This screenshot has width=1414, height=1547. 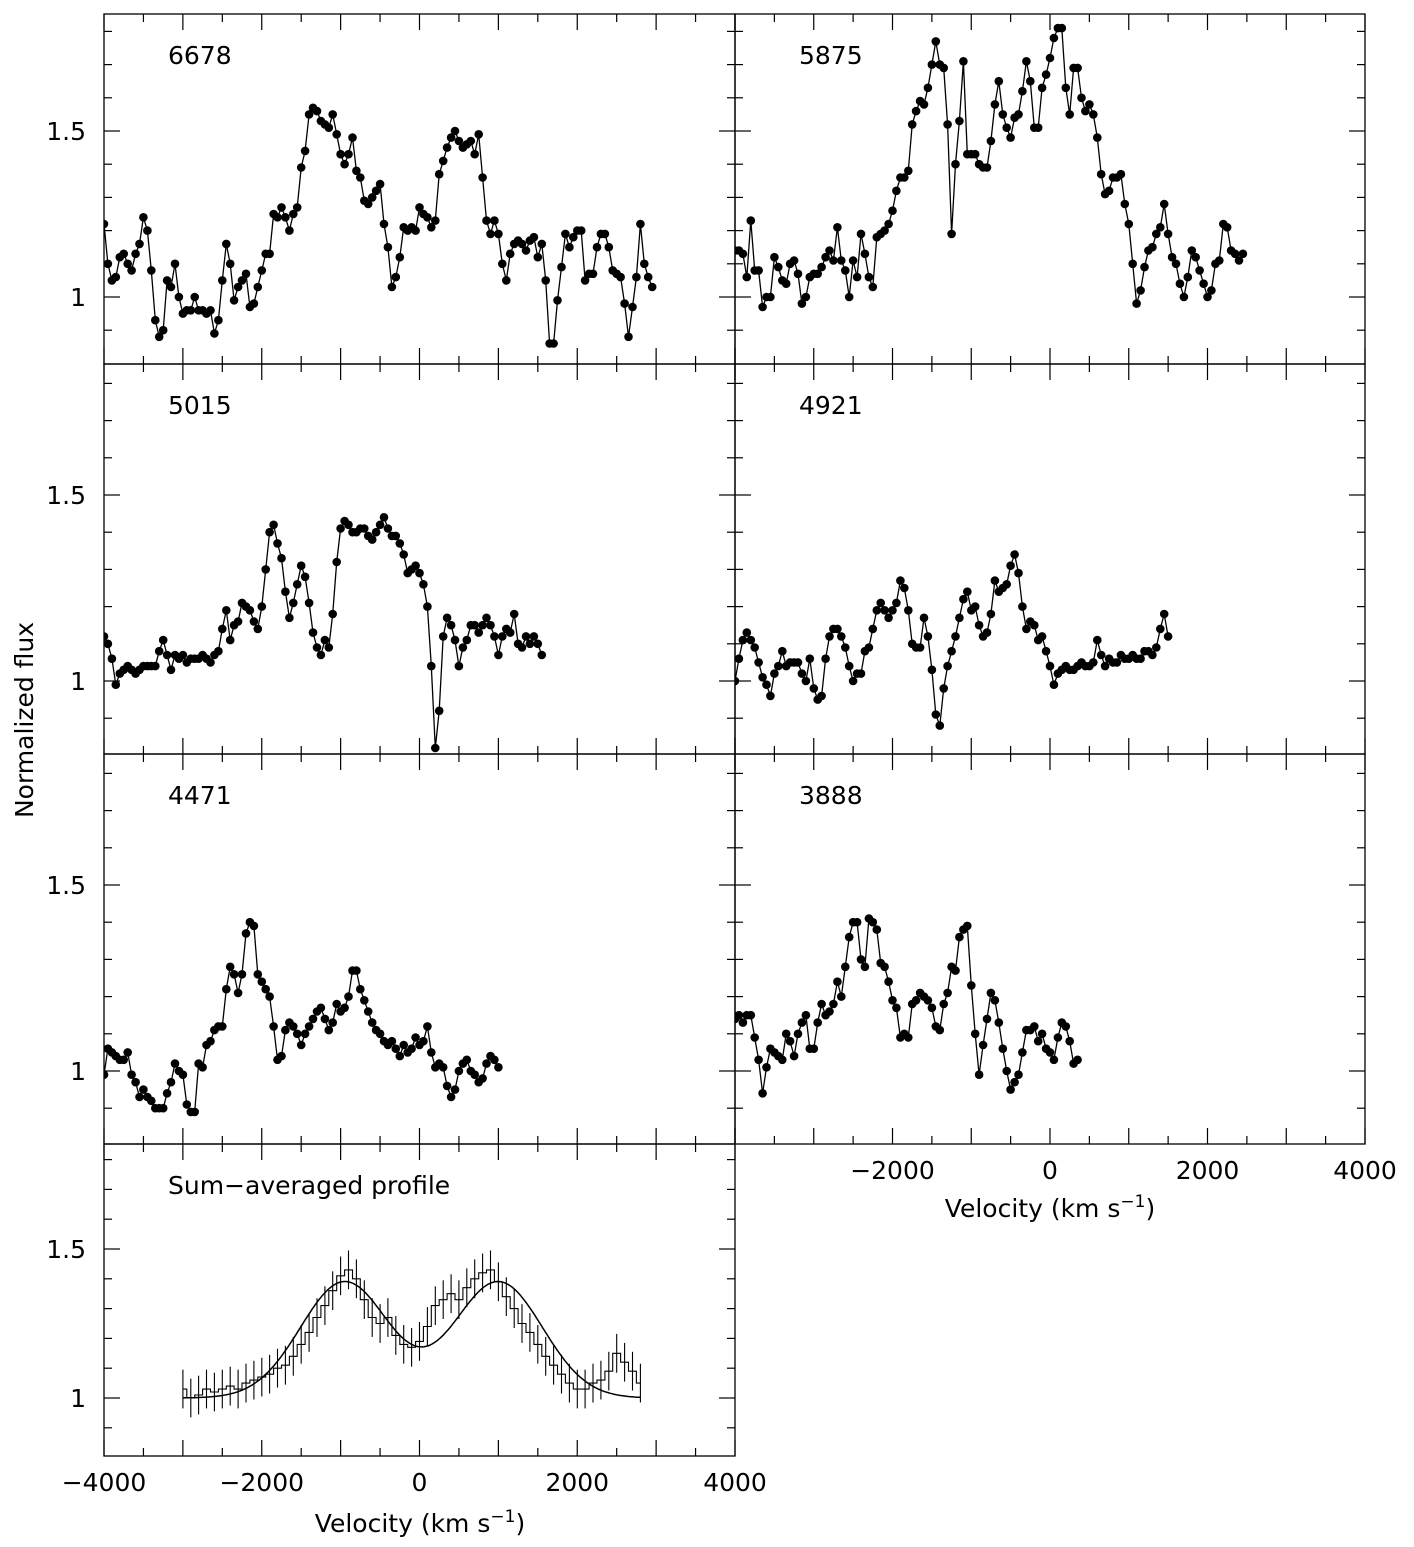 What do you see at coordinates (66, 495) in the screenshot?
I see `y-tick-label: 1.5` at bounding box center [66, 495].